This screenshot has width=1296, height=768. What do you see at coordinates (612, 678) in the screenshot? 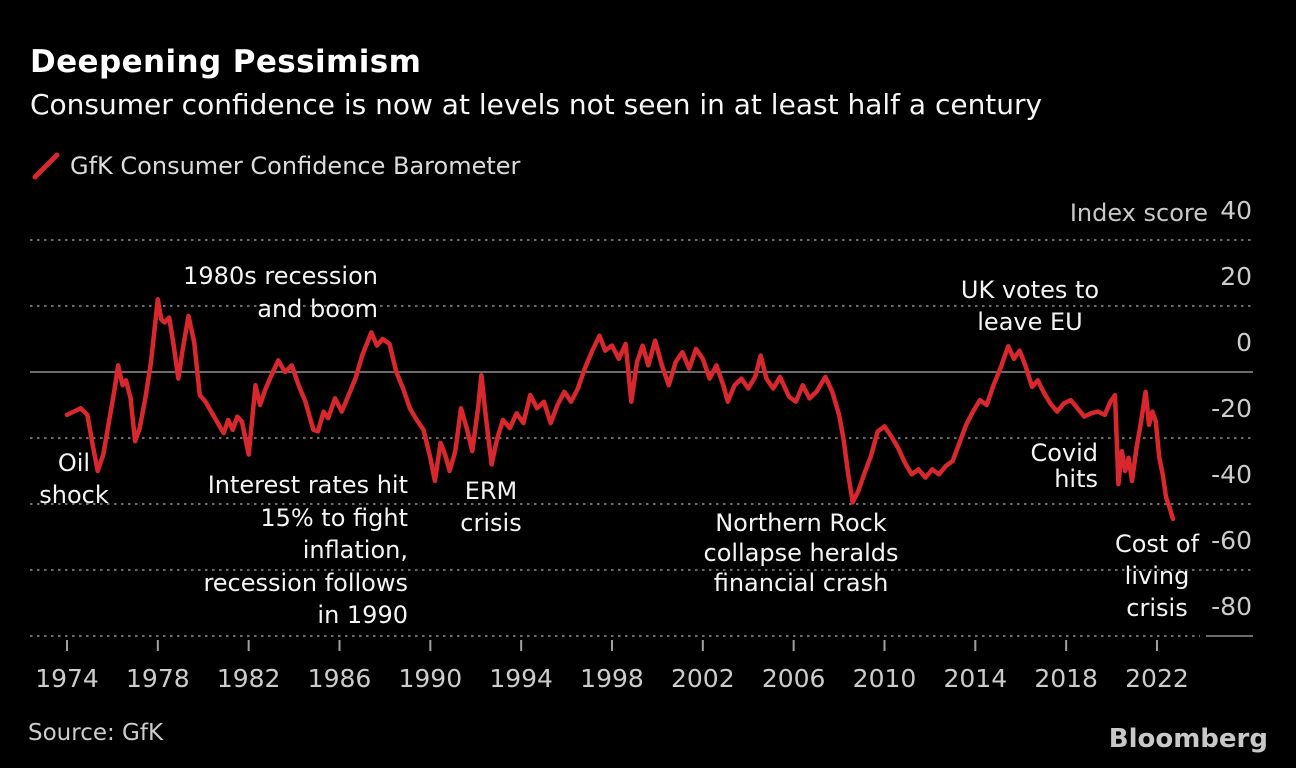
I see `x-axis-label-1998: 1998` at bounding box center [612, 678].